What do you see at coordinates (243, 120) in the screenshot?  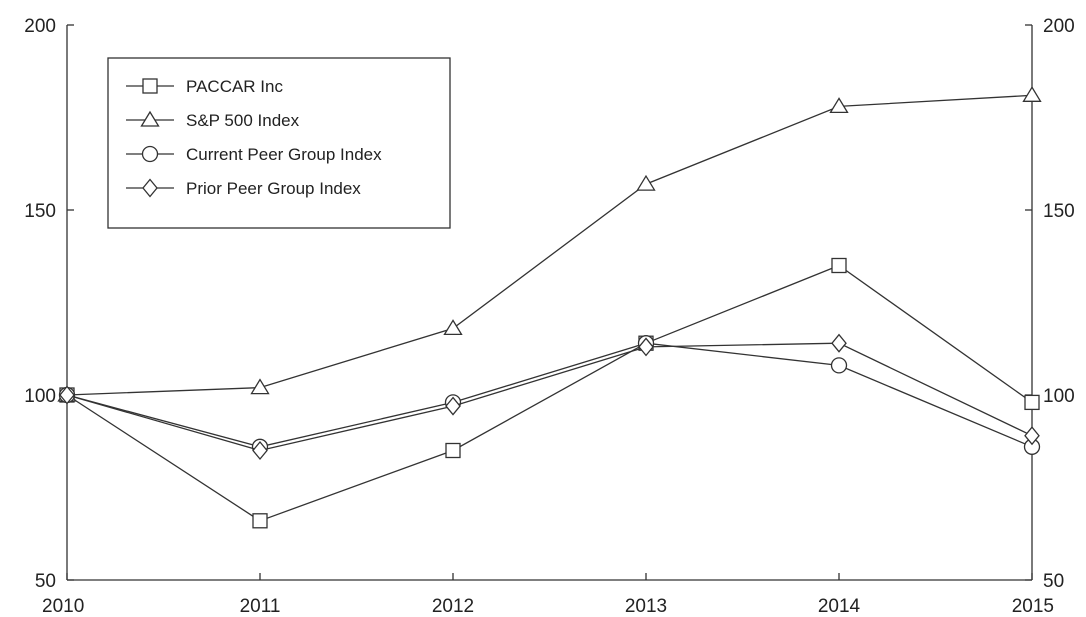 I see `legend-label: S&P 500 Index` at bounding box center [243, 120].